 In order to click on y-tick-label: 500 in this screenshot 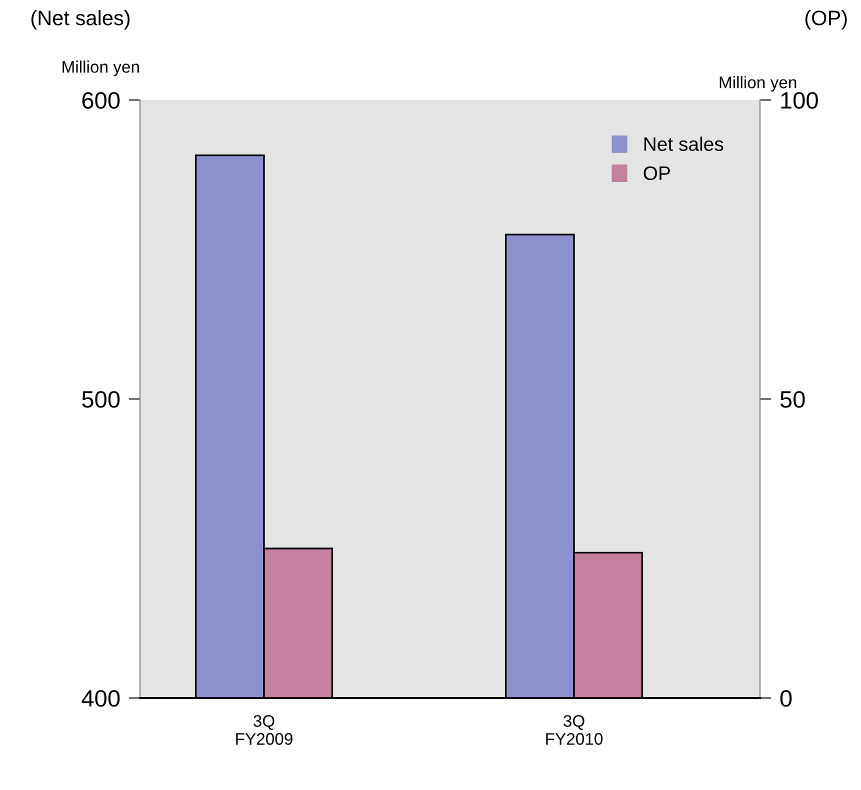, I will do `click(101, 399)`.